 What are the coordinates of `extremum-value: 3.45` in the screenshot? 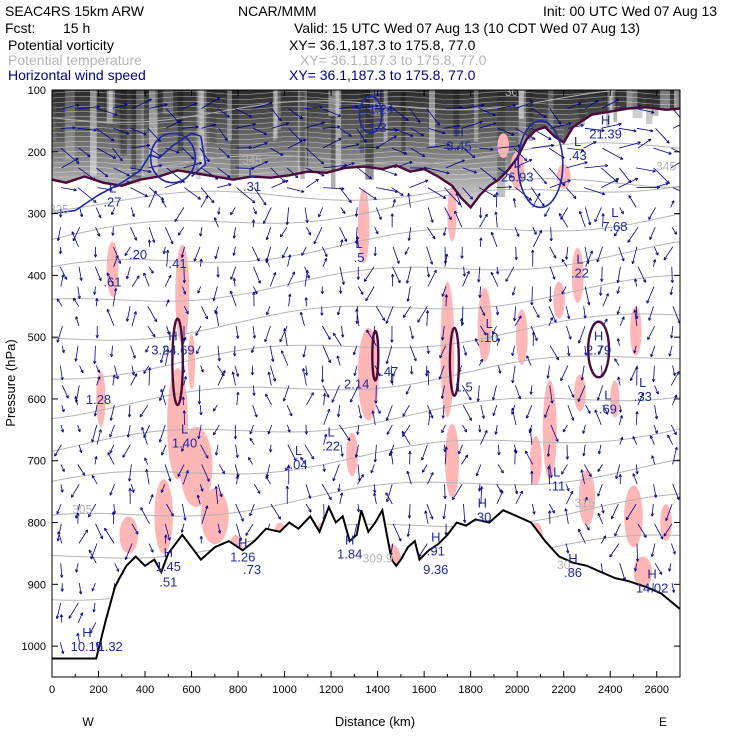 It's located at (458, 146).